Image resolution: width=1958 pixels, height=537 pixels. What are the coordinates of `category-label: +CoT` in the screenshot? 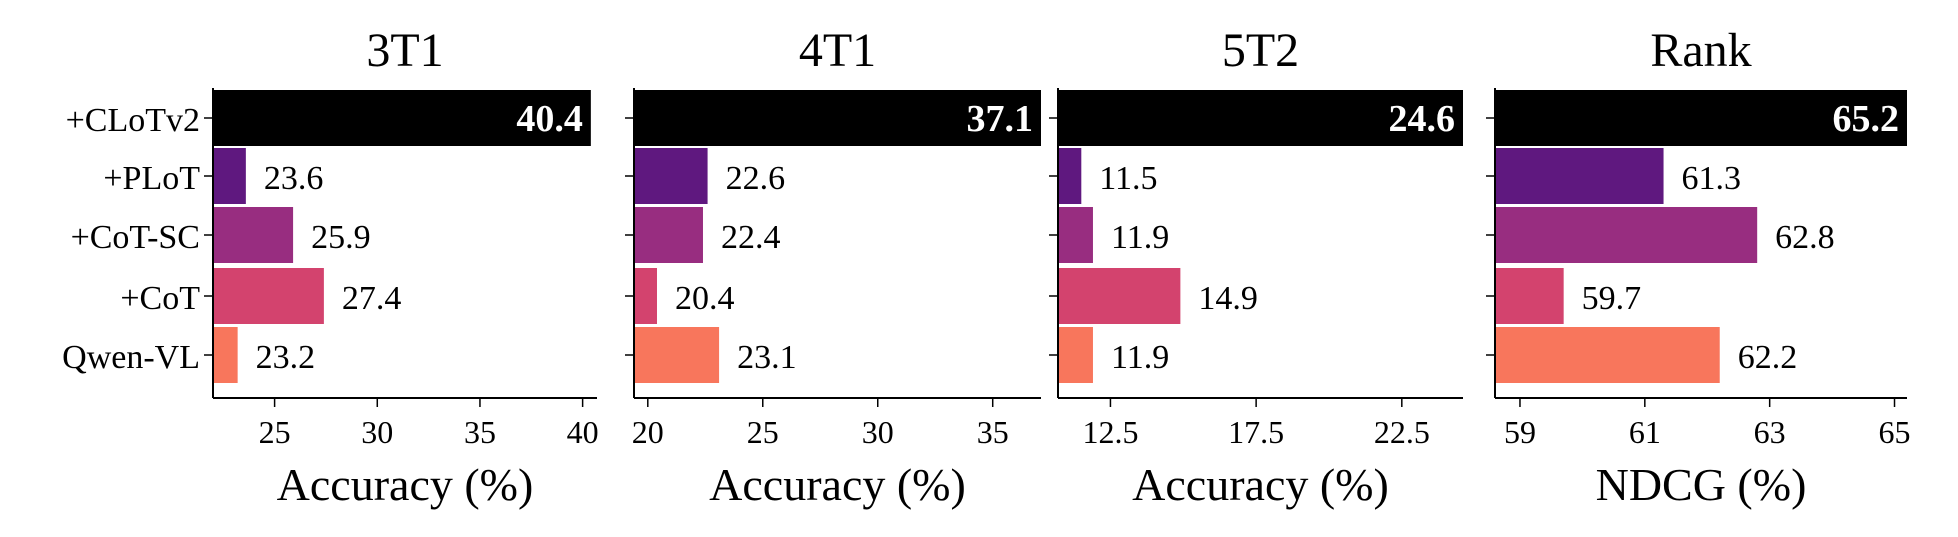 It's located at (160, 298).